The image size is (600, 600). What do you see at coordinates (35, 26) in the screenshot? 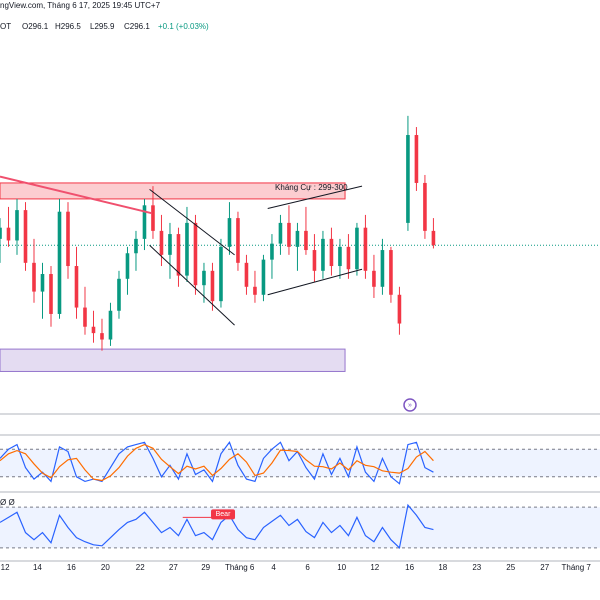
I see `open: O296.1` at bounding box center [35, 26].